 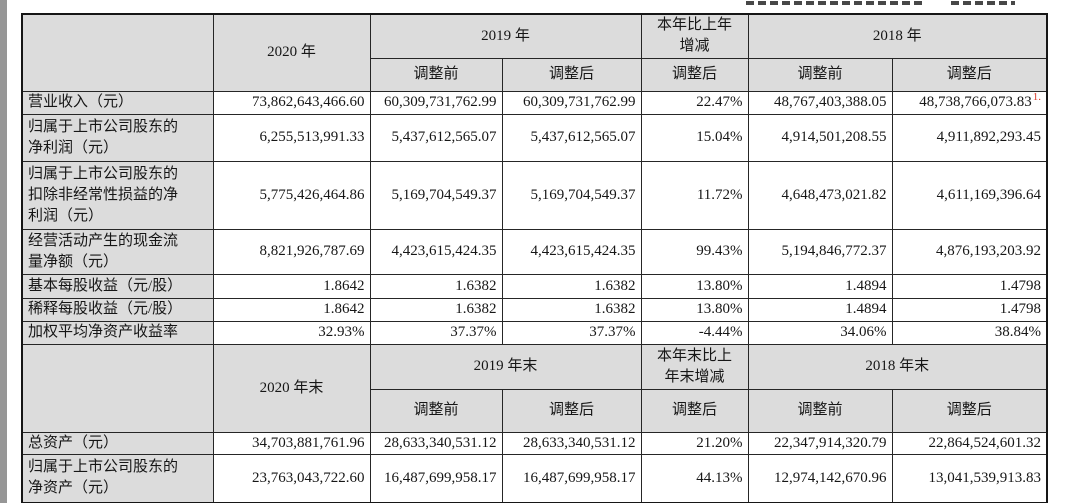 I want to click on col-header-2018-end: 2018 年末, so click(x=897, y=366).